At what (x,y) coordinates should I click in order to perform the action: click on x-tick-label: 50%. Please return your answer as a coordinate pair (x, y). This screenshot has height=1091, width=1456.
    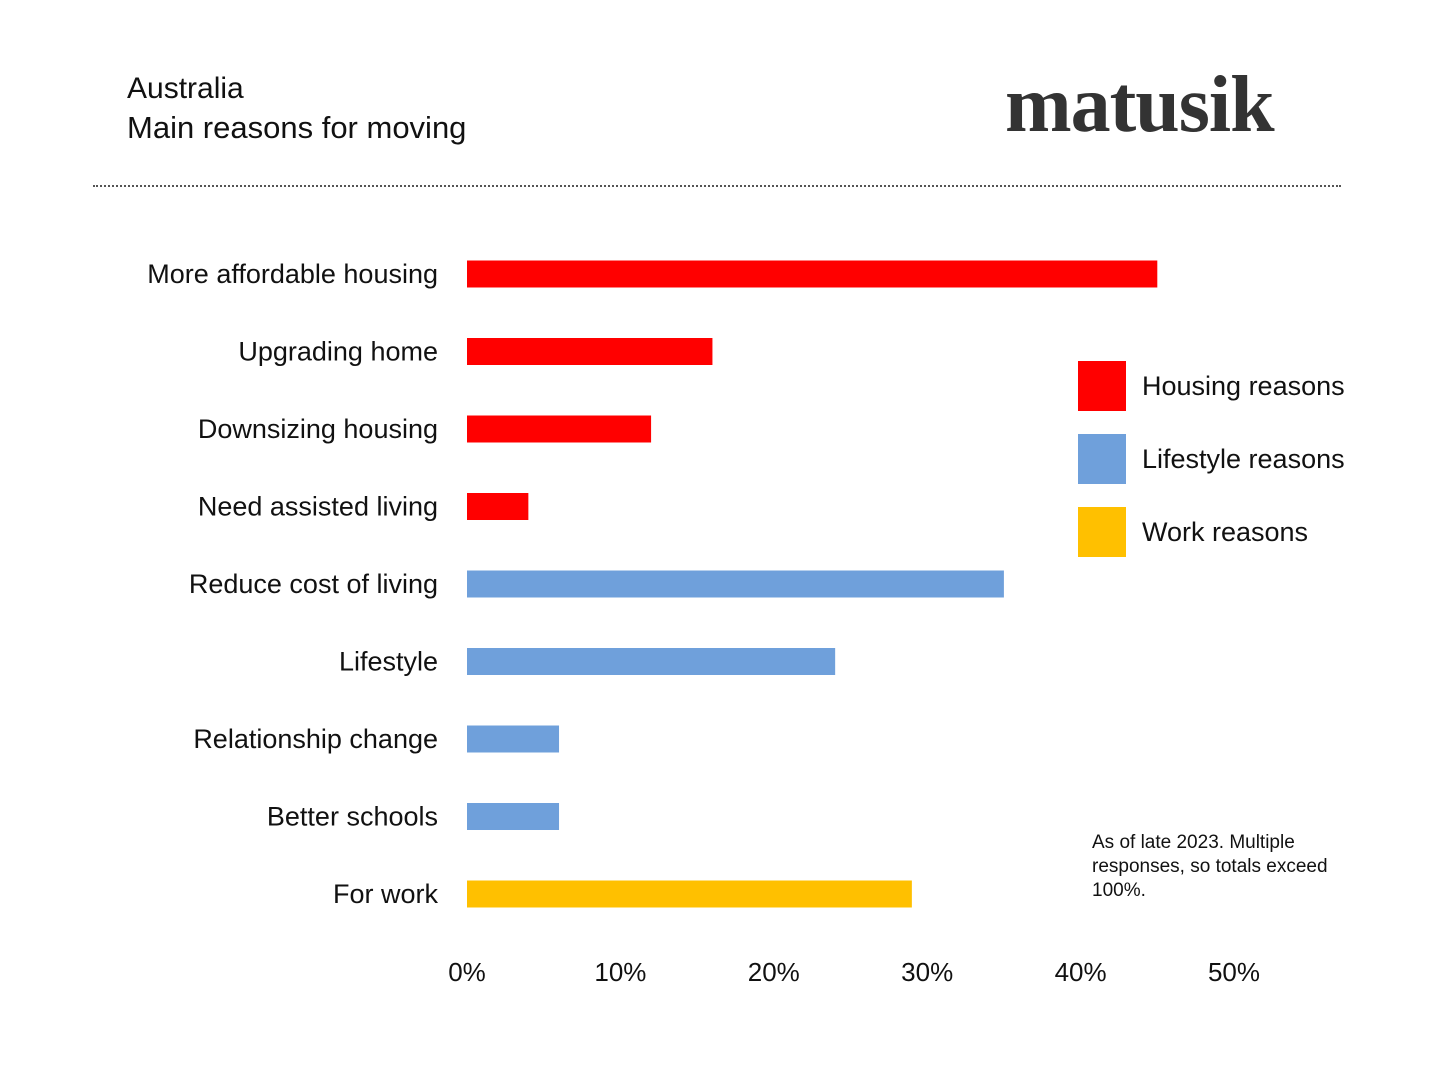
    Looking at the image, I should click on (1234, 972).